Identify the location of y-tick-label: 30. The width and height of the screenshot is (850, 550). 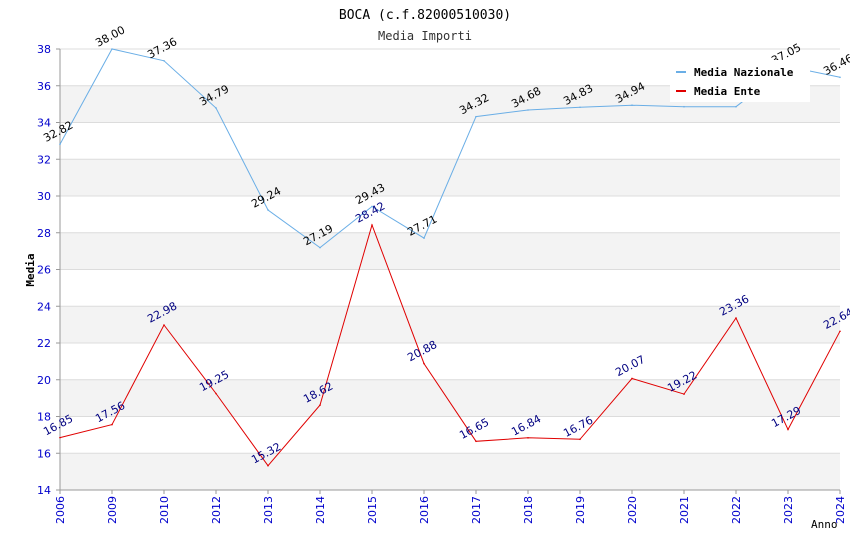
(44, 196).